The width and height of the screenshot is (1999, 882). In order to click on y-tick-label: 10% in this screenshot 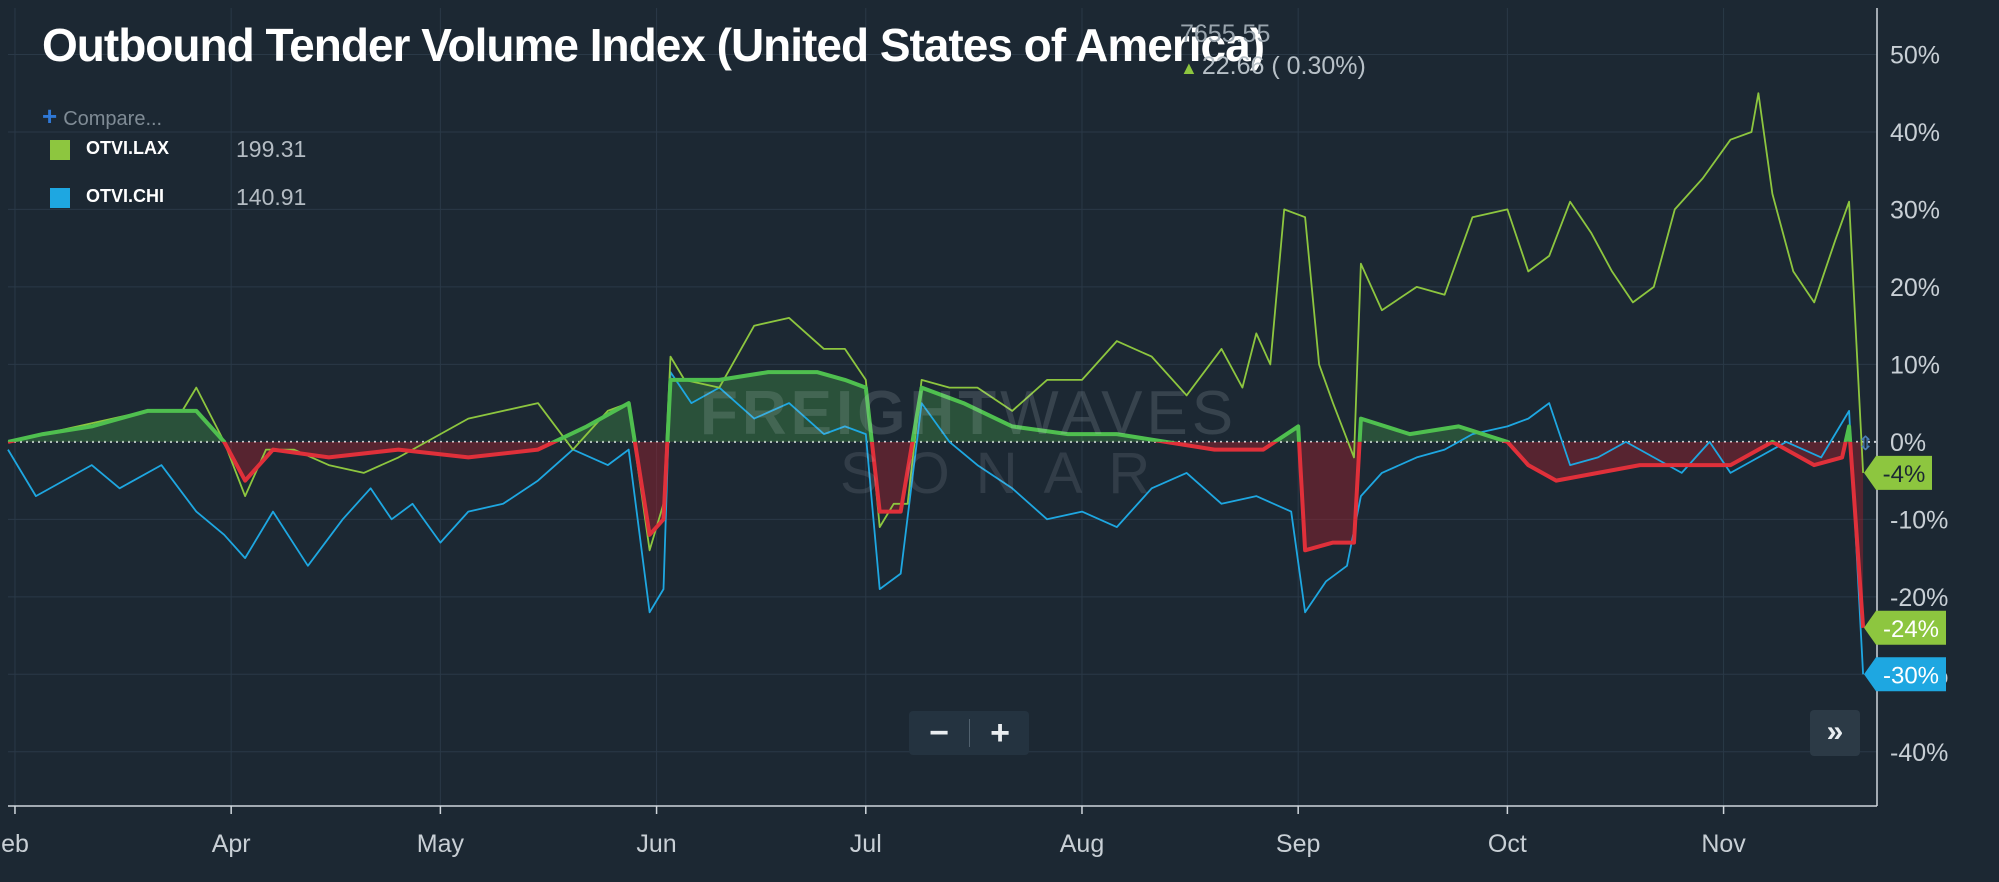, I will do `click(1915, 365)`.